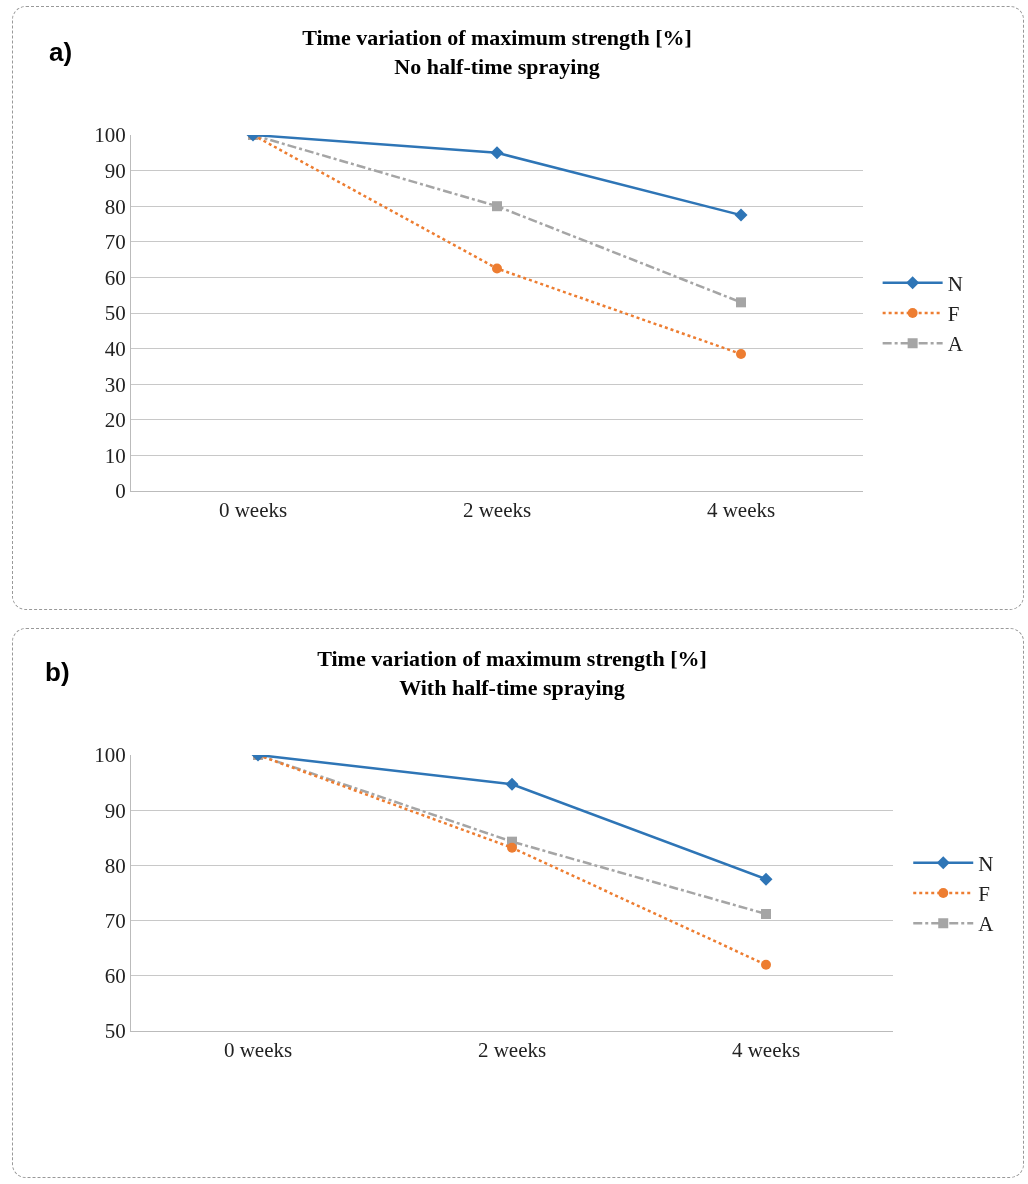 The width and height of the screenshot is (1028, 1184). What do you see at coordinates (115, 455) in the screenshot?
I see `y-tick-label: 10` at bounding box center [115, 455].